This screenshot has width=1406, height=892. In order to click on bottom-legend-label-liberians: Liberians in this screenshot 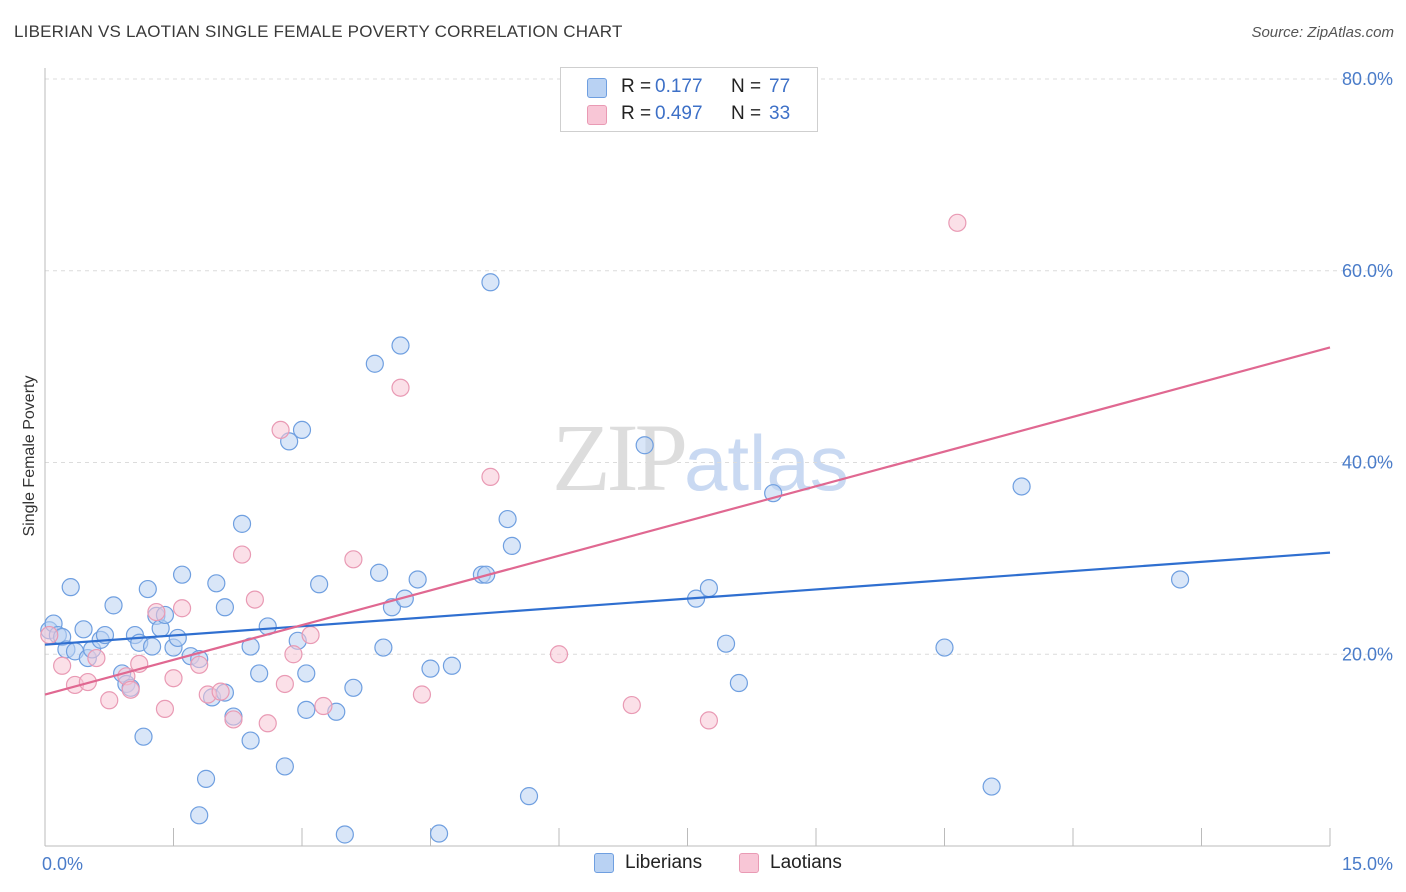, I will do `click(664, 862)`.